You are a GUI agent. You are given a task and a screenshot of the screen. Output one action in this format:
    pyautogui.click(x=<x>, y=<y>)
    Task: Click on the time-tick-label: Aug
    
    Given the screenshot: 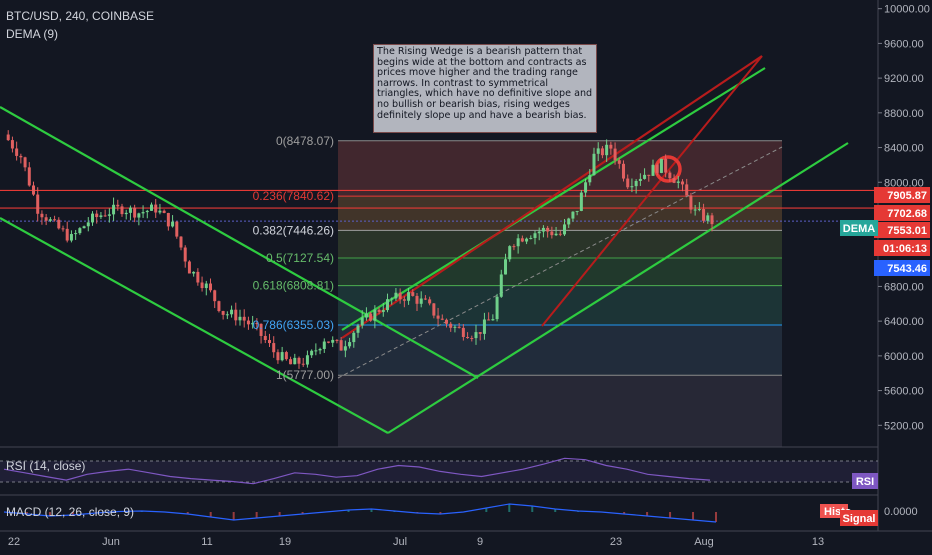 What is the action you would take?
    pyautogui.click(x=704, y=542)
    